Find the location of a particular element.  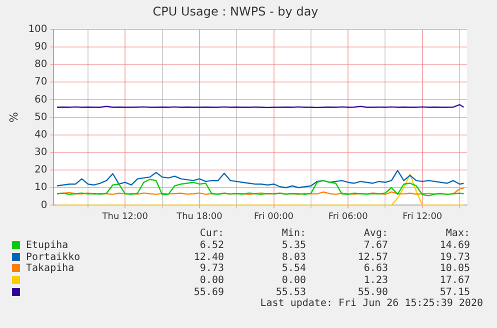

y-tick-label: 50 is located at coordinates (41, 117).